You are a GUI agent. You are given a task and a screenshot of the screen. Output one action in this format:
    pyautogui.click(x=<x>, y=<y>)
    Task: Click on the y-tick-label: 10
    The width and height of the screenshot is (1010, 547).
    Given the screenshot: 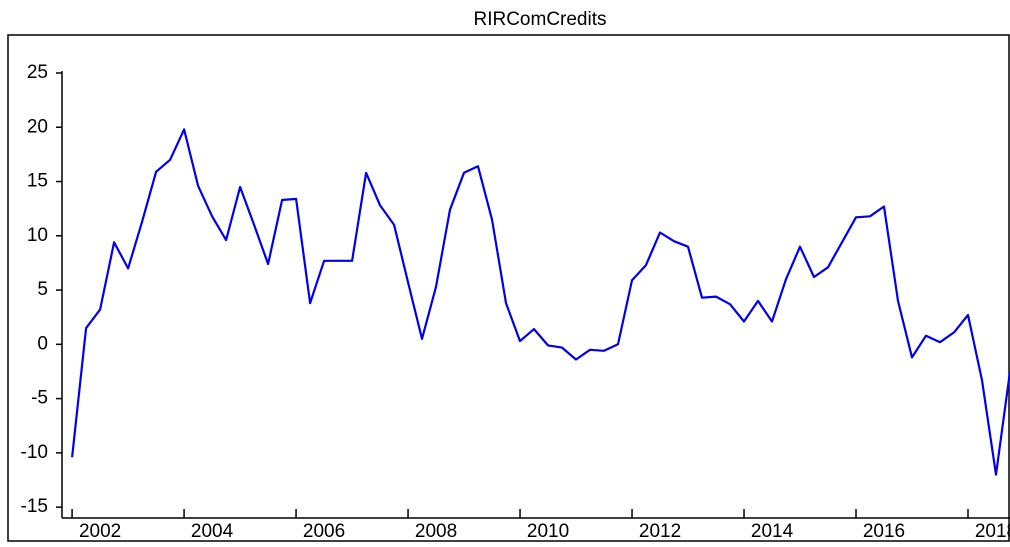 What is the action you would take?
    pyautogui.click(x=37, y=235)
    